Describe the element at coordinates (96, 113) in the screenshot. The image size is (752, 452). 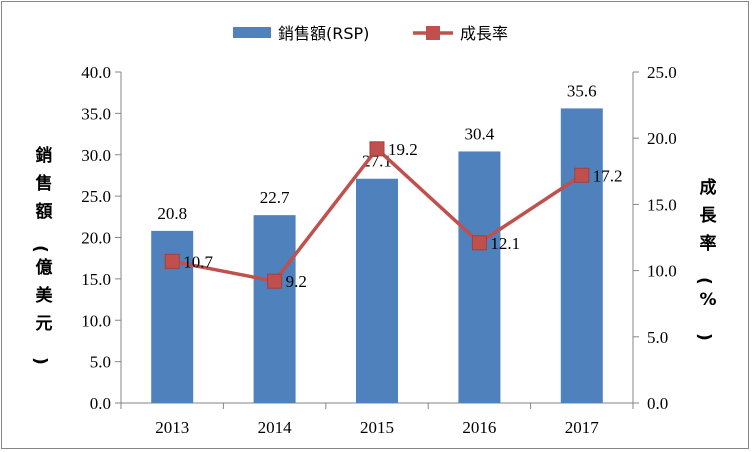
I see `left-tick-label: 35.0` at that location.